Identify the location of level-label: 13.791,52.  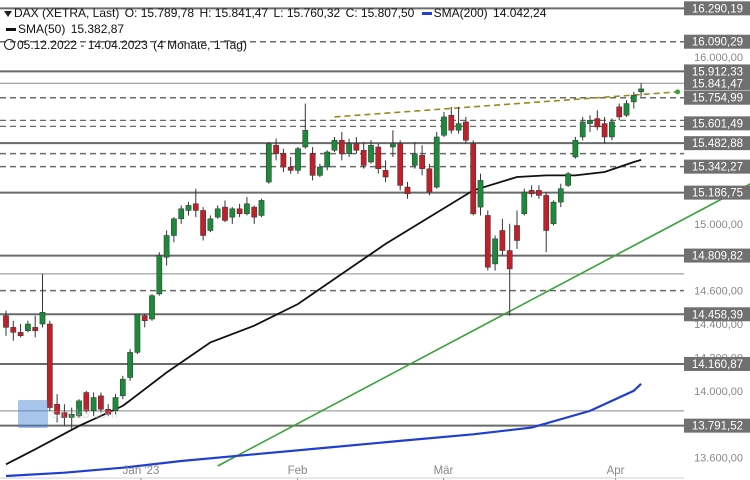
(717, 427).